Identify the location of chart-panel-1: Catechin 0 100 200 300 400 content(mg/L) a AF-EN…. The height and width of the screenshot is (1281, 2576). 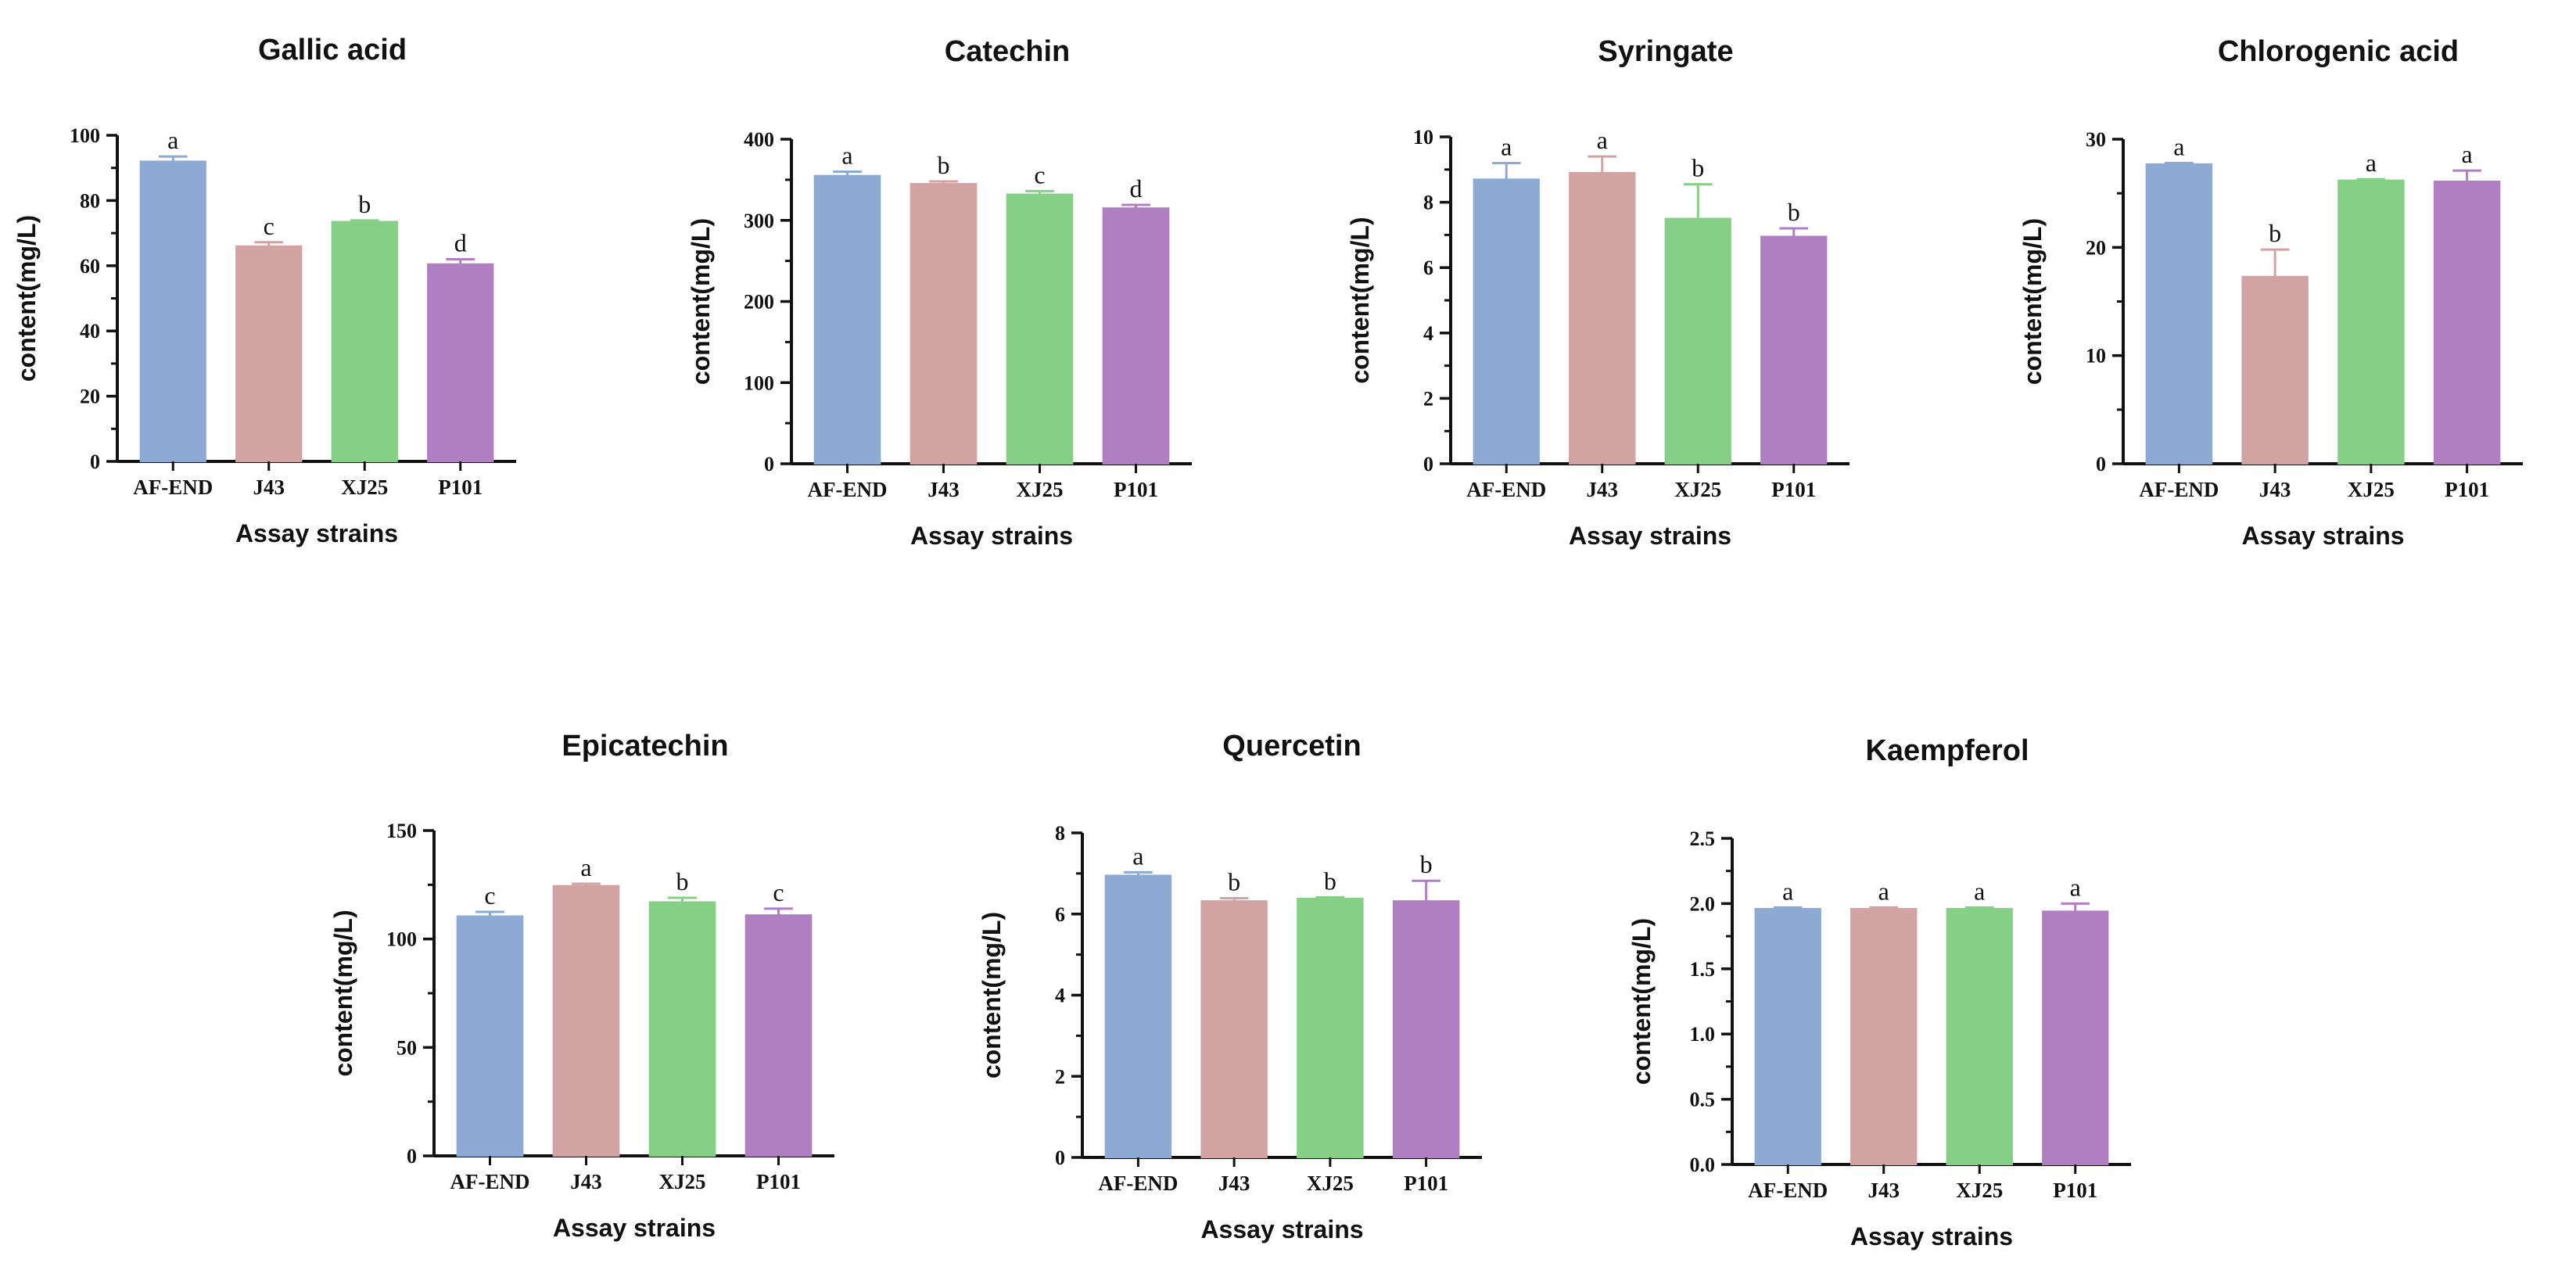
(939, 292).